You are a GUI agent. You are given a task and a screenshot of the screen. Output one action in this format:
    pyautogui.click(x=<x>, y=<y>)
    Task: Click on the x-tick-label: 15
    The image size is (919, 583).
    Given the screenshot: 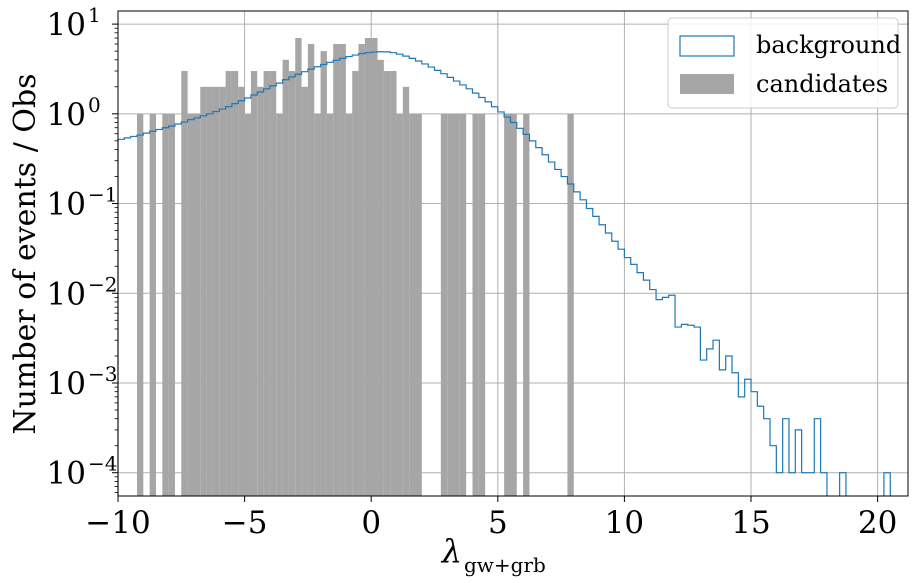 What is the action you would take?
    pyautogui.click(x=750, y=523)
    